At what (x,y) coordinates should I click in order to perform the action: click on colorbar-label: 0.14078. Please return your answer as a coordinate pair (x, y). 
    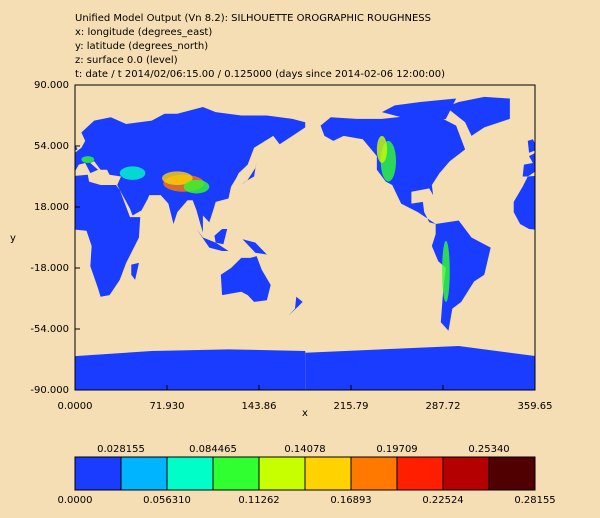
    Looking at the image, I should click on (304, 449).